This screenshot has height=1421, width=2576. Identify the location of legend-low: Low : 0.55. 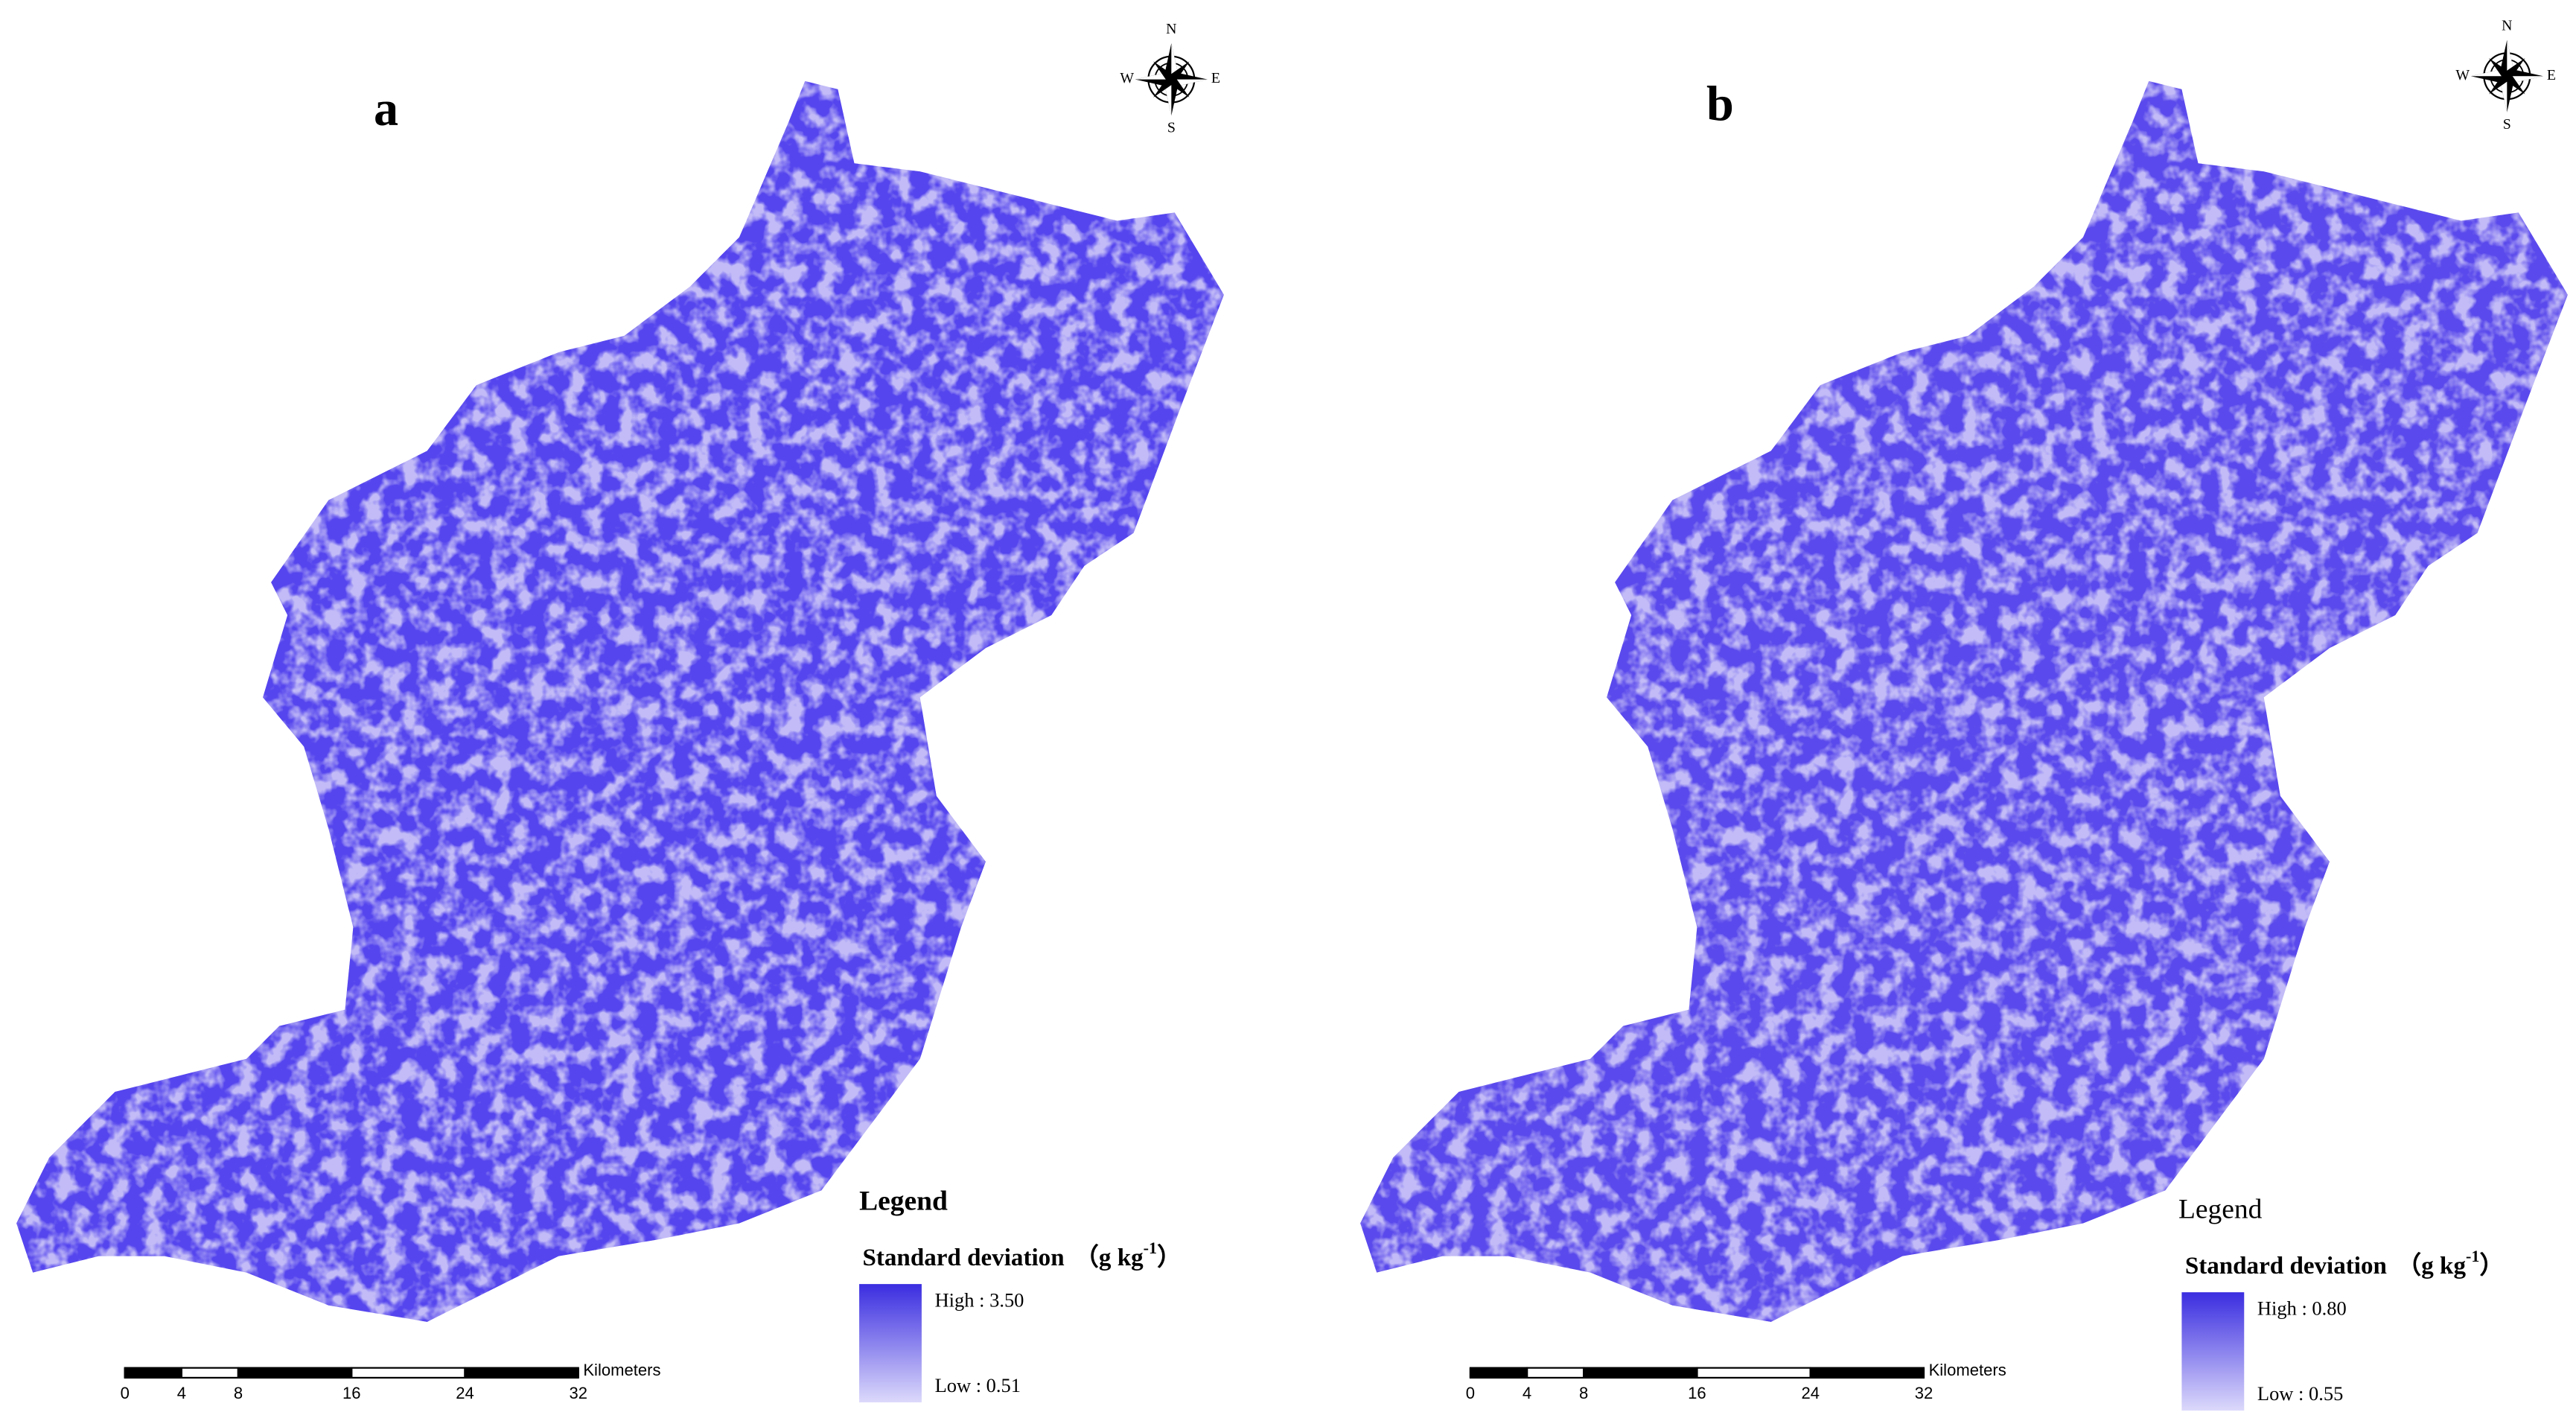
(2300, 1393).